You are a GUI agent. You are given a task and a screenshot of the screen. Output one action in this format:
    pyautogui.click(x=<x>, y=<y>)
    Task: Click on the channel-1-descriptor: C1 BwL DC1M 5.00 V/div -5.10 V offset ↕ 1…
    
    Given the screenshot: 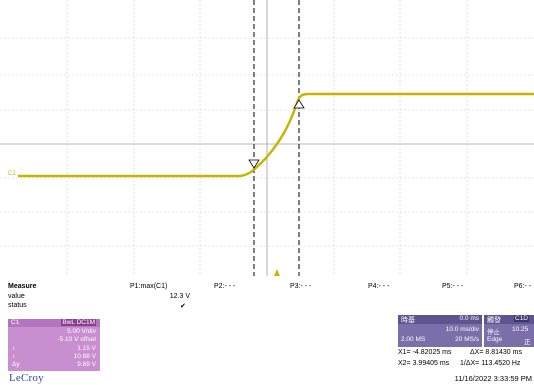 What is the action you would take?
    pyautogui.click(x=54, y=345)
    